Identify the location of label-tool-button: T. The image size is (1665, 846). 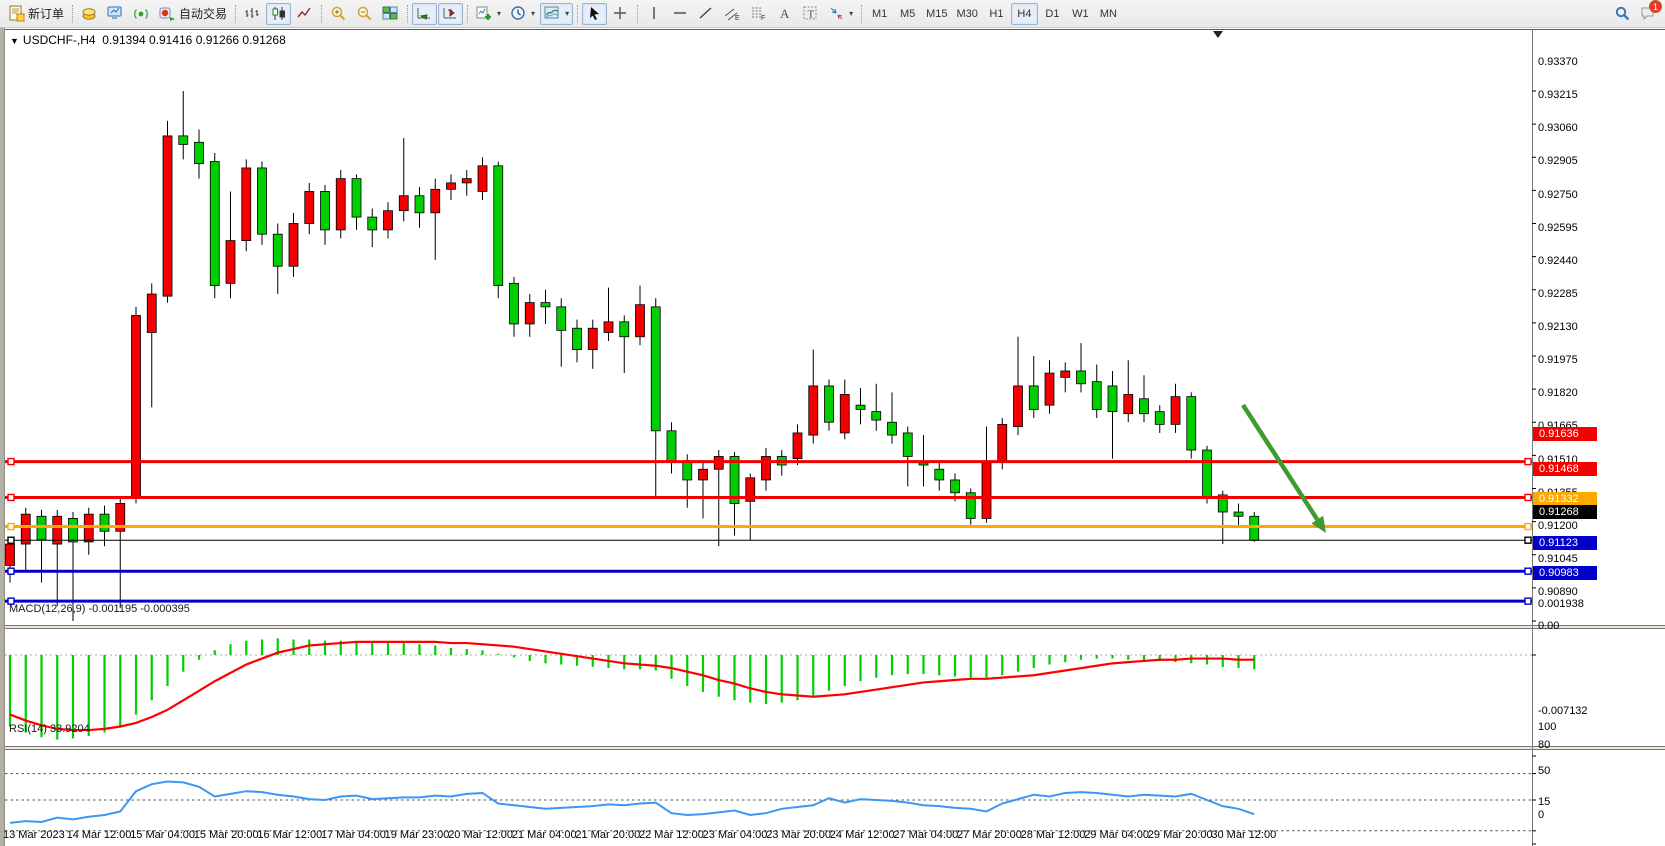
(810, 14).